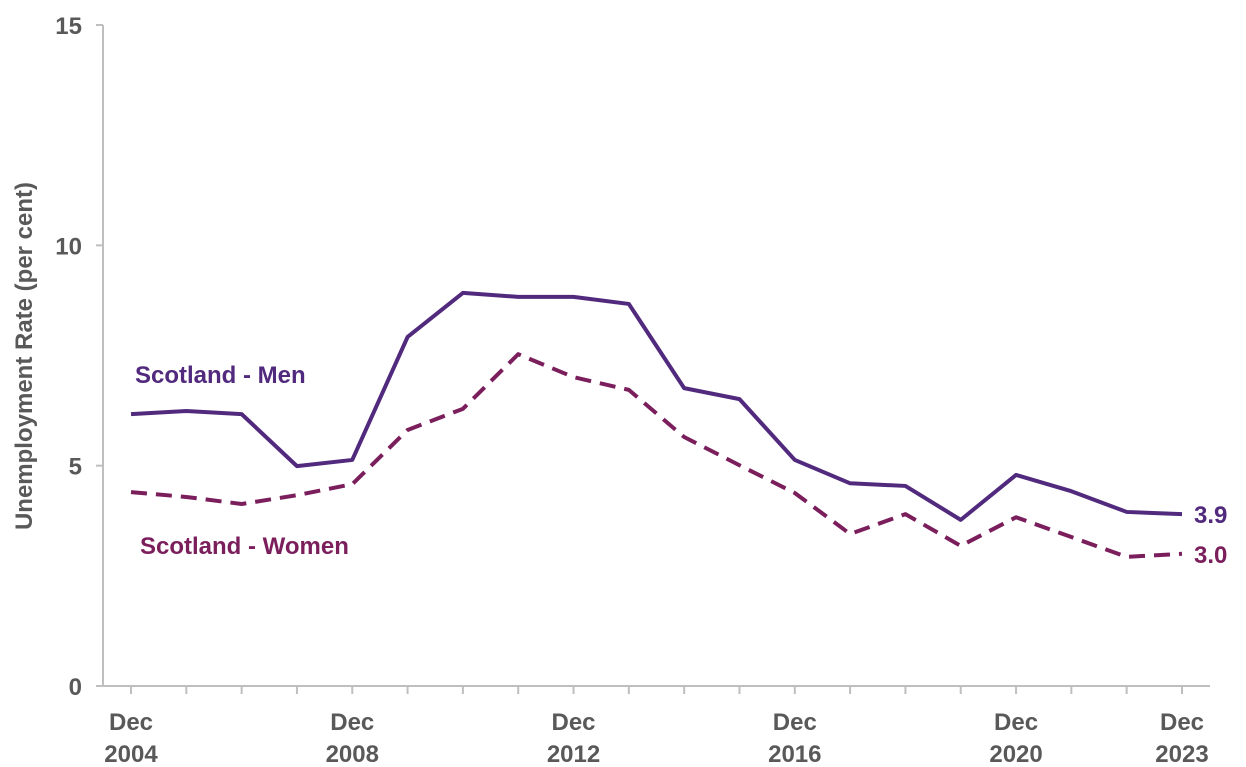 The image size is (1246, 767). What do you see at coordinates (1210, 555) in the screenshot?
I see `value-label: 3.0` at bounding box center [1210, 555].